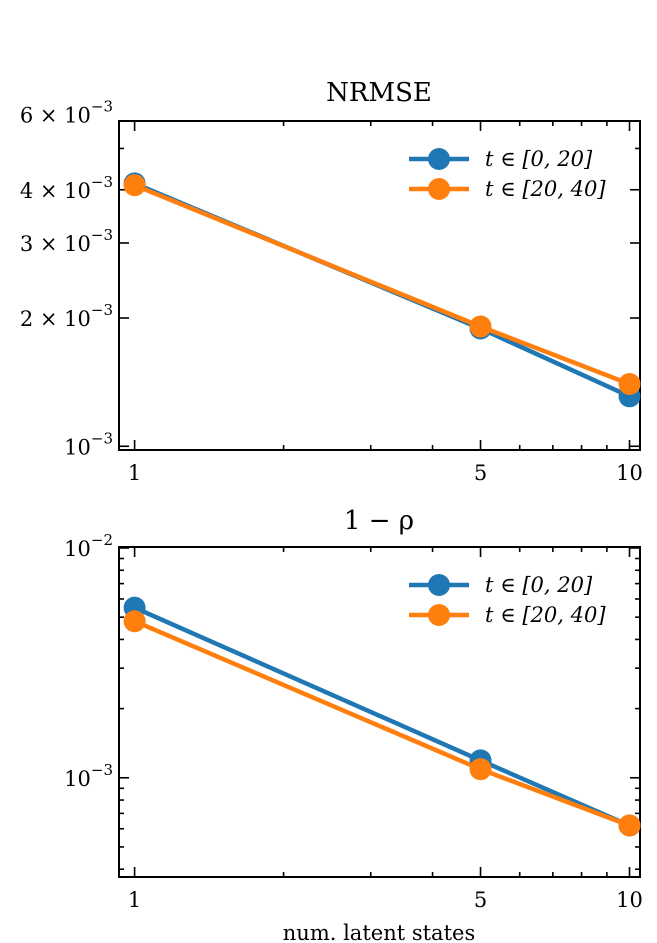 The width and height of the screenshot is (657, 943). I want to click on y-tick-label: 3 × 10⁻³, so click(66, 241).